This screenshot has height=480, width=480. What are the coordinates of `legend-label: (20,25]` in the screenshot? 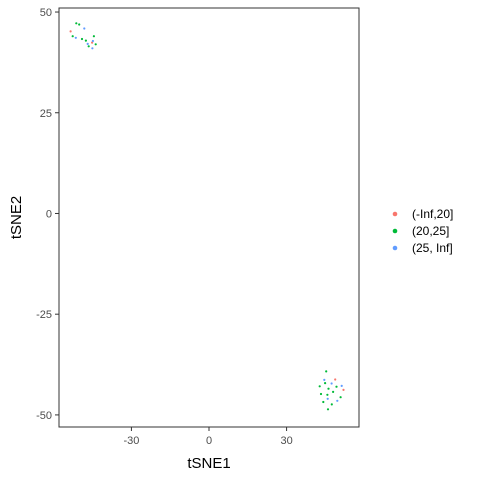 It's located at (430, 231).